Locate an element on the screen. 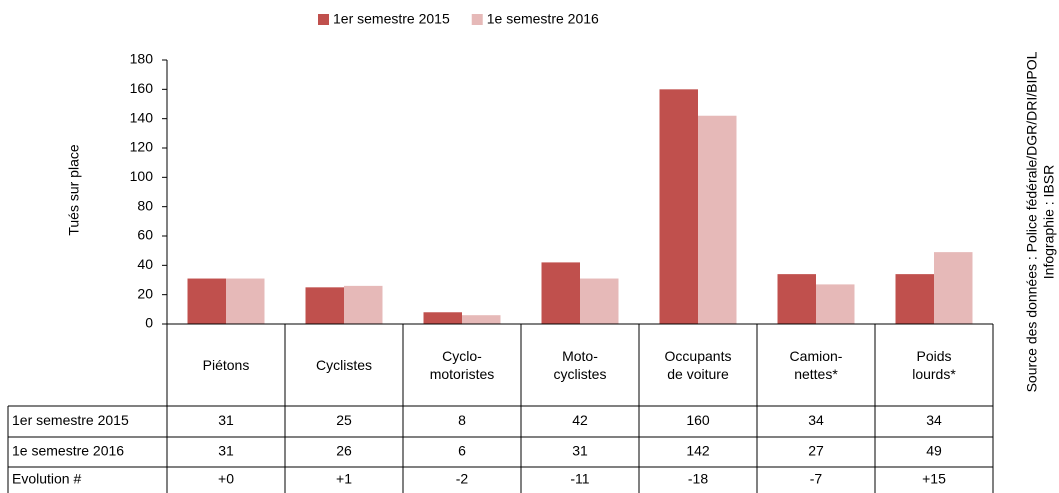 This screenshot has width=1059, height=493. table-cell: 26 is located at coordinates (344, 451).